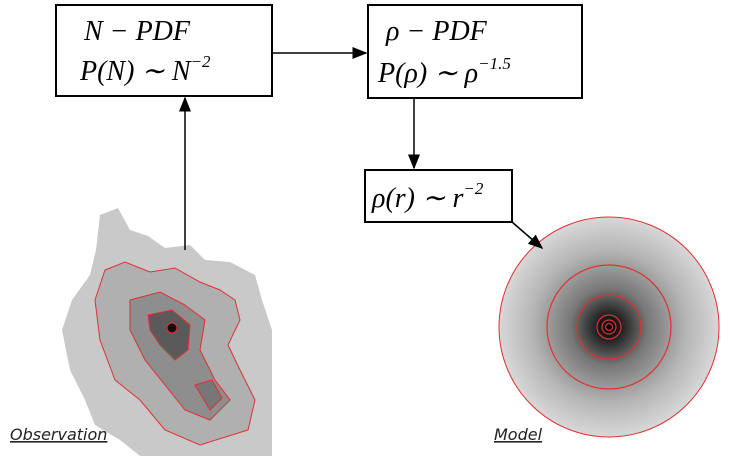 This screenshot has height=456, width=748. I want to click on box-rho-pdf, so click(475, 51).